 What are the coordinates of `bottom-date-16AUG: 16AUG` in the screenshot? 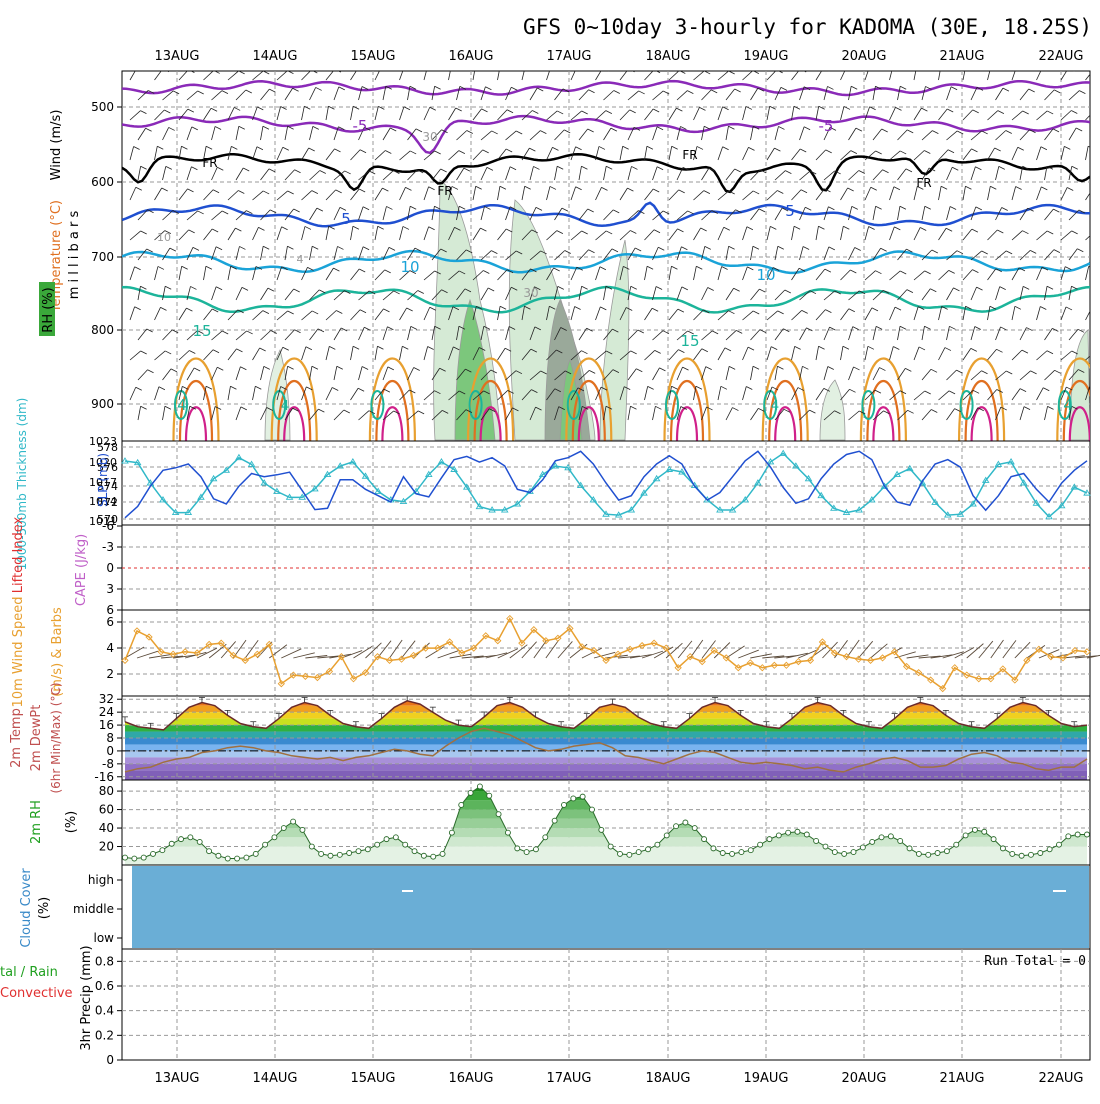 It's located at (470, 1078).